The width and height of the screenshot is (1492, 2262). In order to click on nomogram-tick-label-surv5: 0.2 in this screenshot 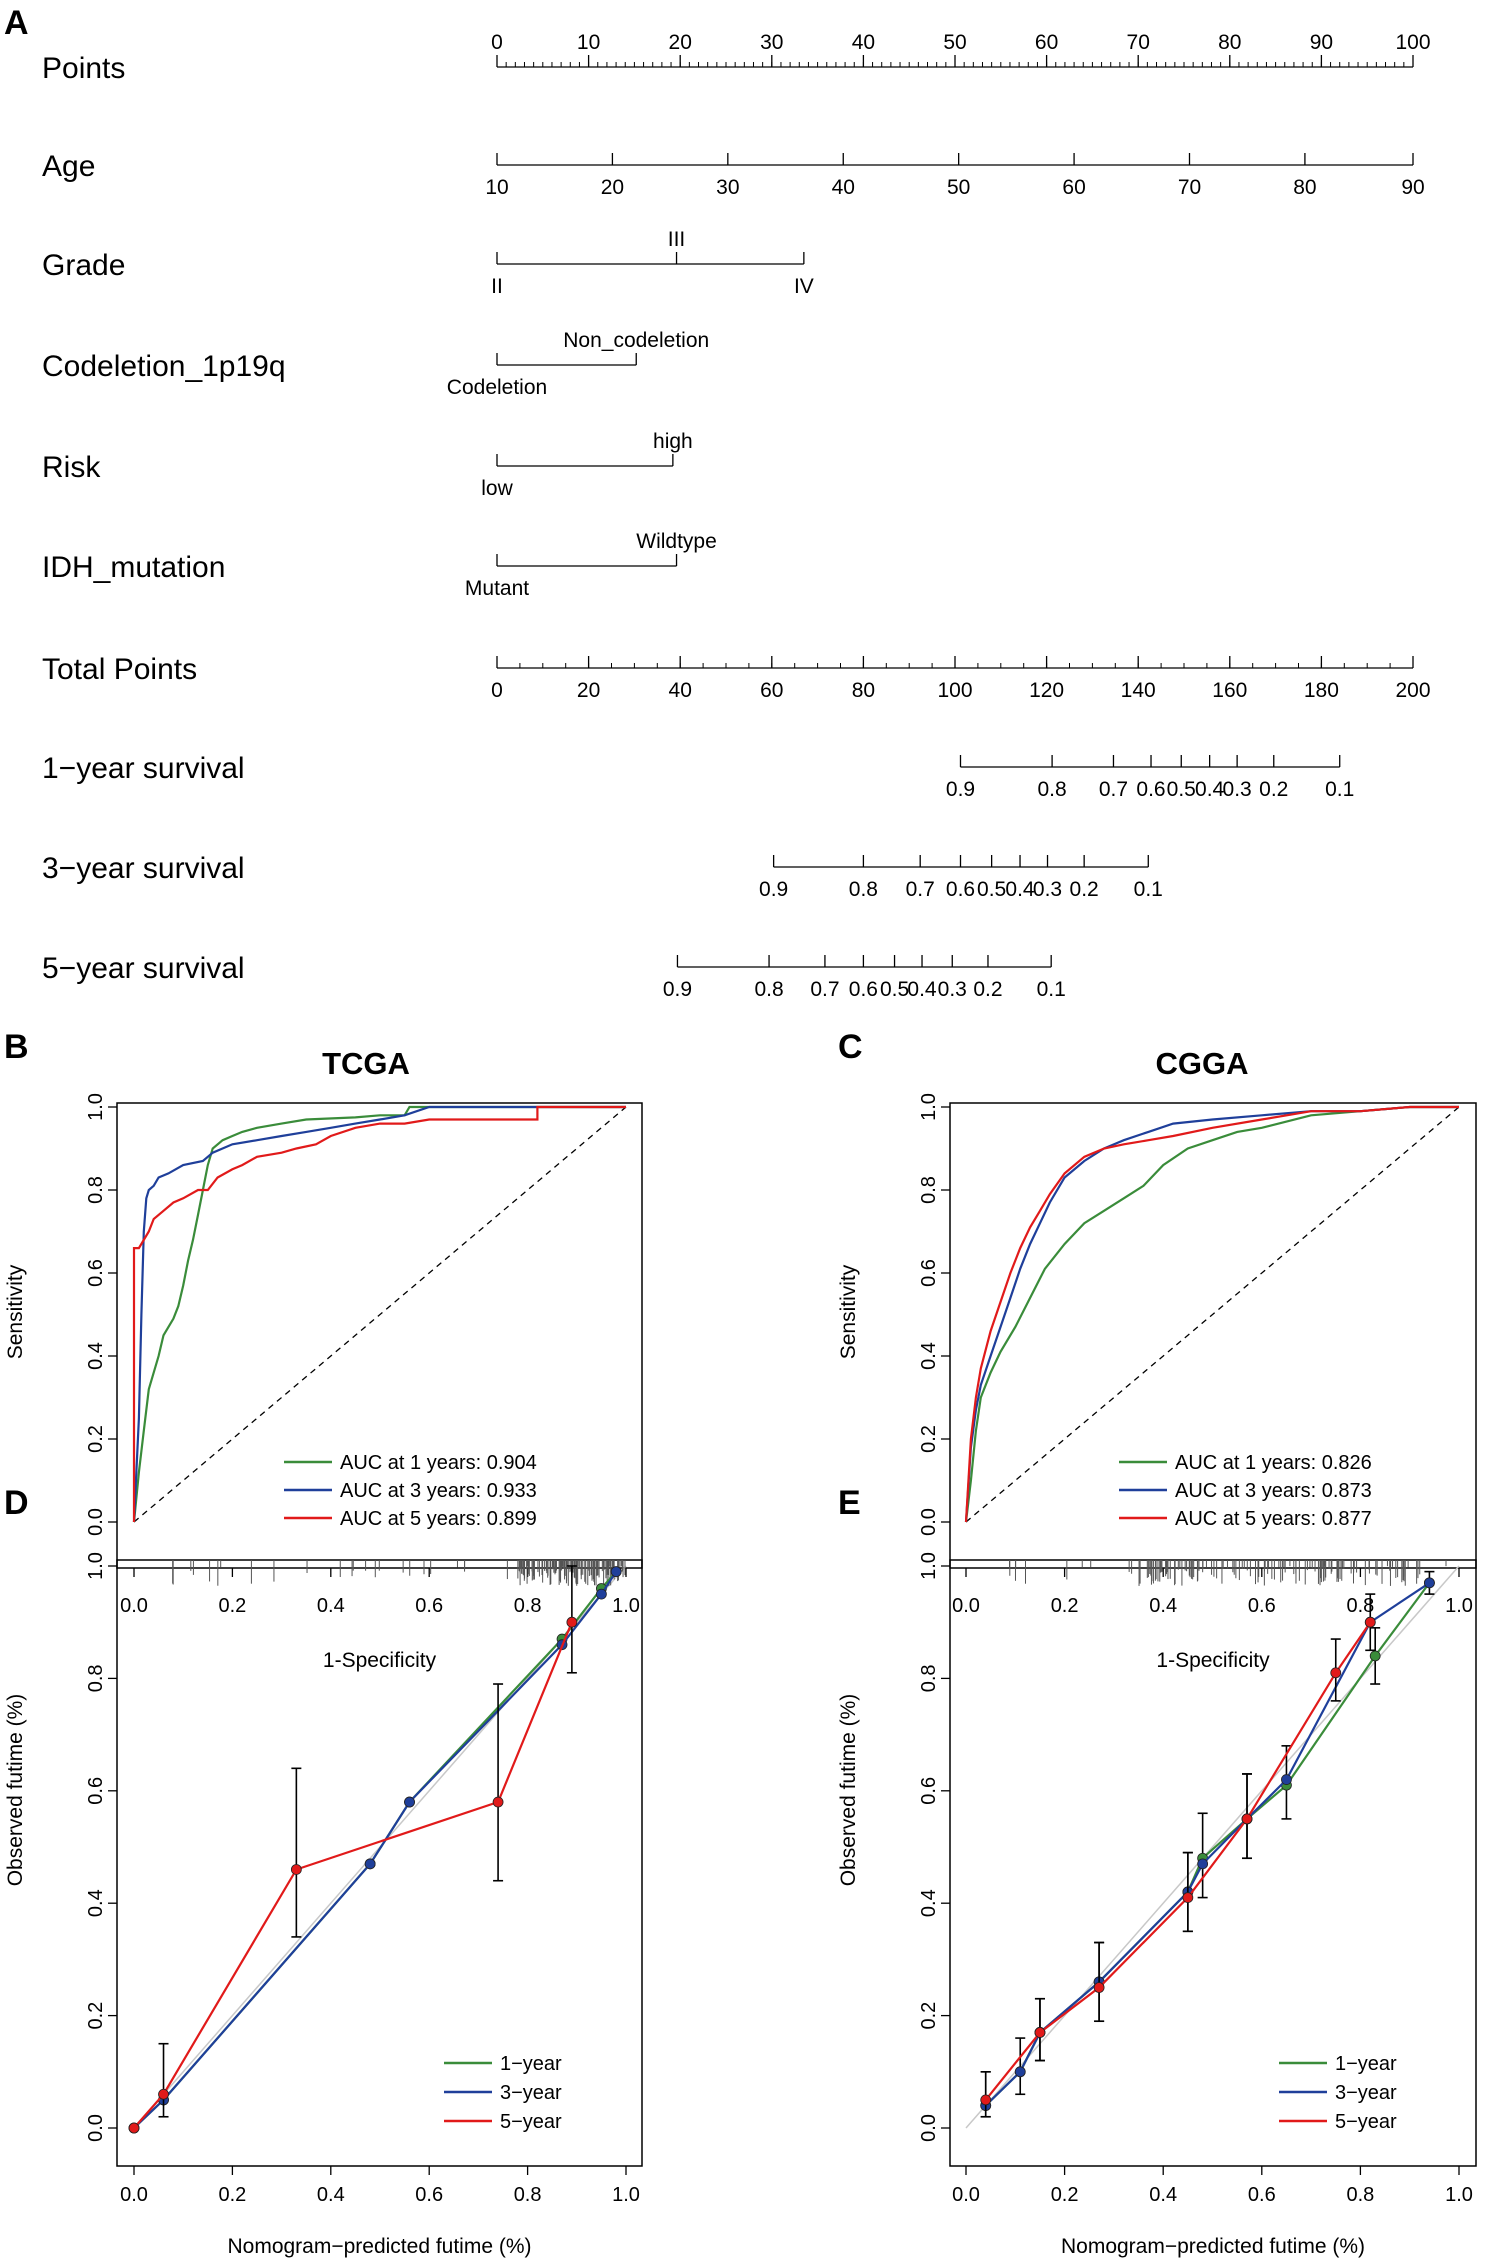, I will do `click(987, 989)`.